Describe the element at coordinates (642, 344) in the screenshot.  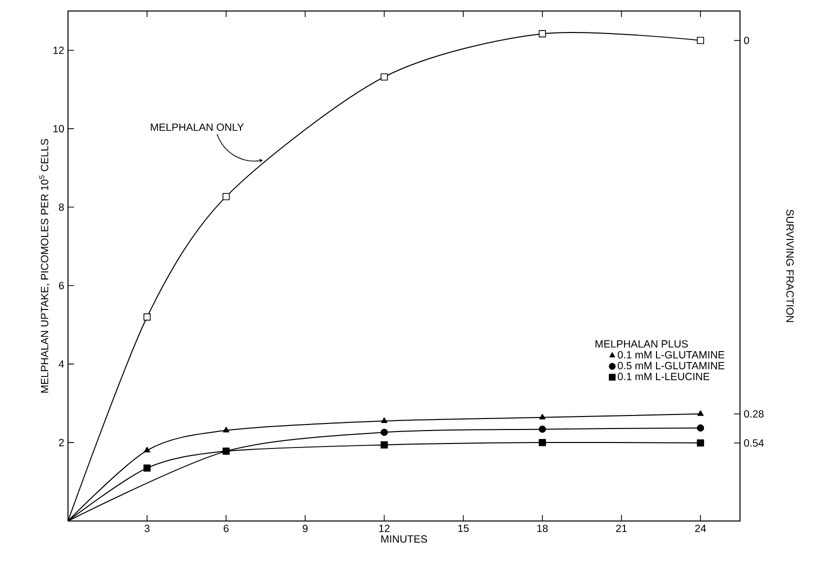
I see `legend-title: MELPHALAN PLUS` at that location.